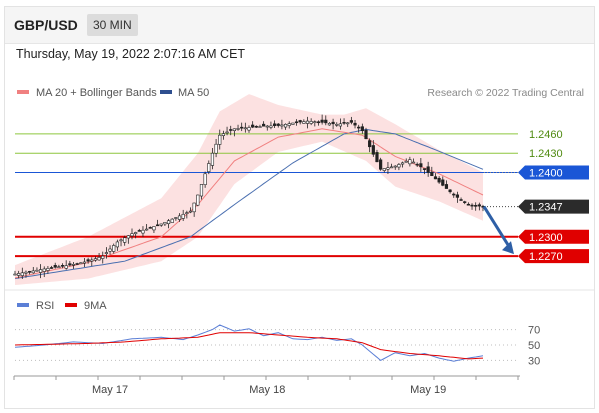 The height and width of the screenshot is (413, 599). Describe the element at coordinates (546, 154) in the screenshot. I see `price-level-label: 1.2430` at that location.